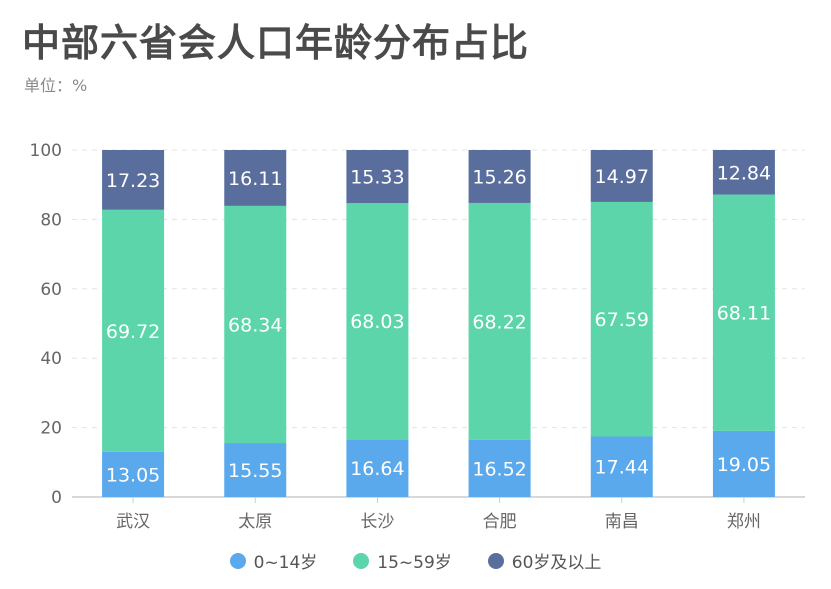 The width and height of the screenshot is (831, 589). I want to click on x-axis: 武汉 太原 长沙 合肥 南昌 郑州, so click(438, 514).